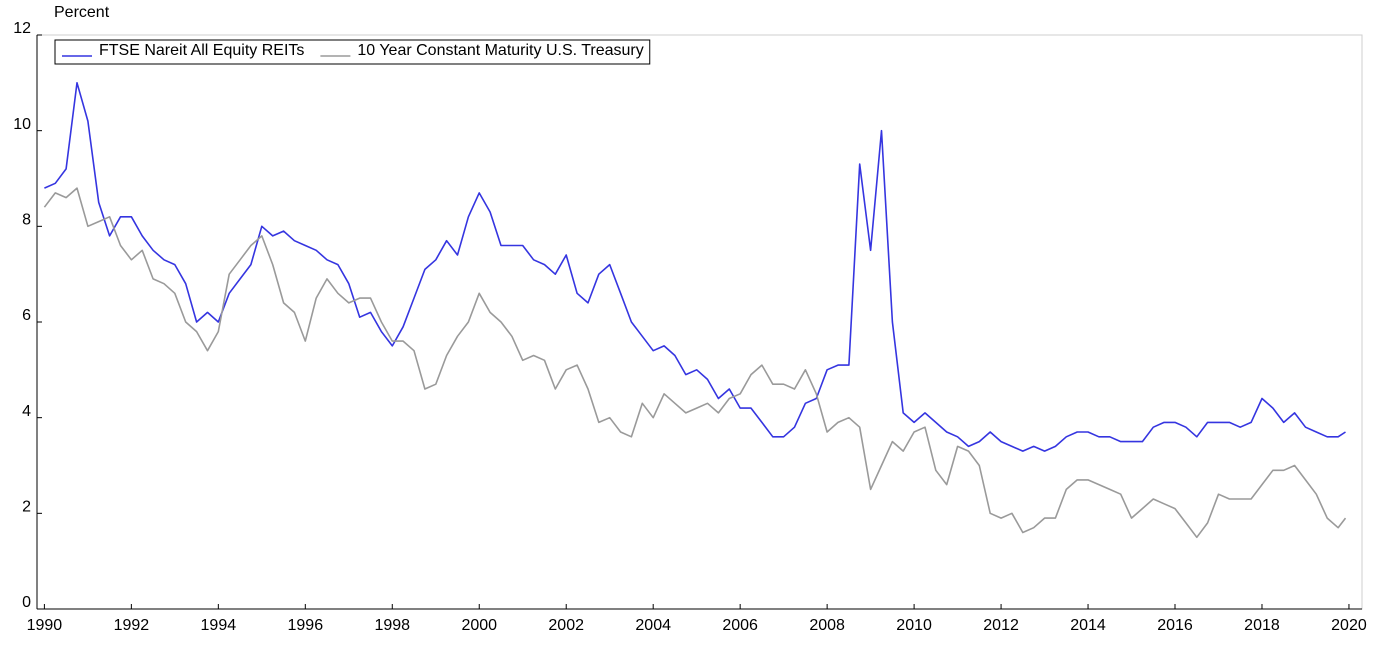  Describe the element at coordinates (500, 50) in the screenshot. I see `legend-label: 10 Year Constant Maturity U.S. Treasury` at that location.